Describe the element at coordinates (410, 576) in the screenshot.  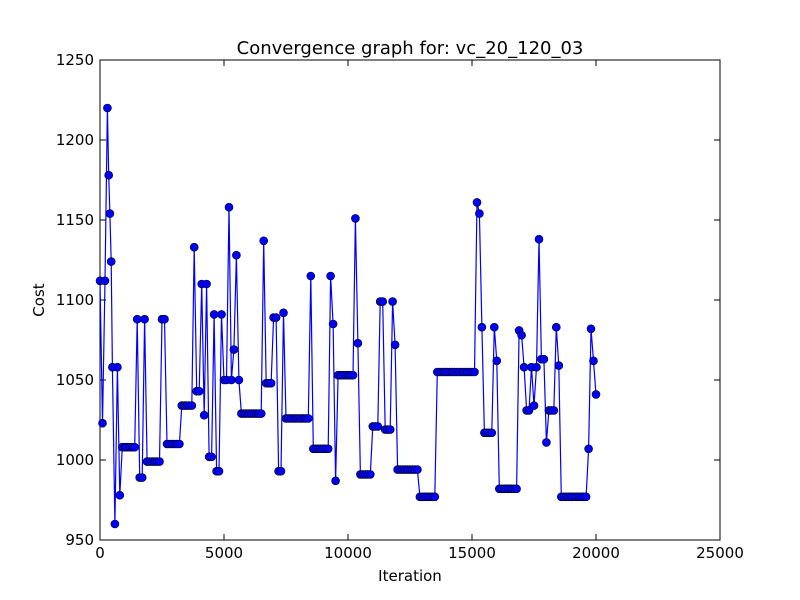
I see `x-axis-label: Iteration` at that location.